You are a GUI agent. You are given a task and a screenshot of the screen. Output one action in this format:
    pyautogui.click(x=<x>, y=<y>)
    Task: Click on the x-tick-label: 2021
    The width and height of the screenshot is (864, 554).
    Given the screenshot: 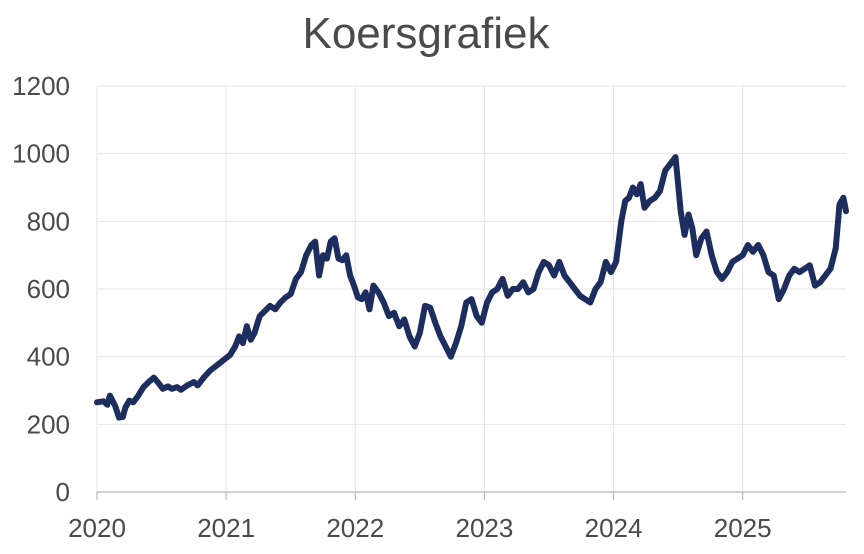 What is the action you would take?
    pyautogui.click(x=226, y=528)
    